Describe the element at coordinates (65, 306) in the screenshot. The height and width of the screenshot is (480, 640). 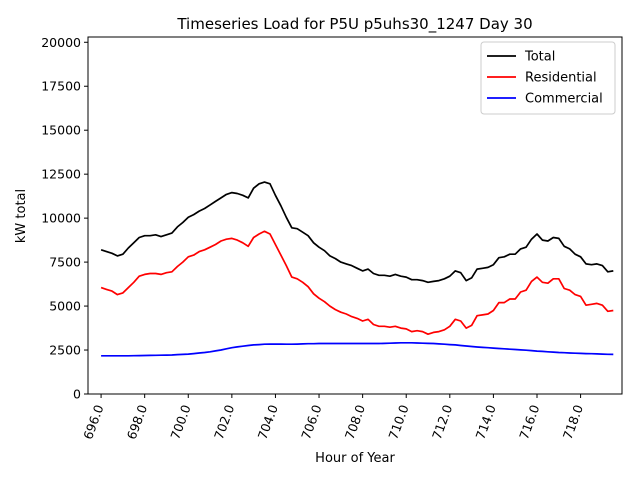
I see `y-tick-label: 5000` at that location.